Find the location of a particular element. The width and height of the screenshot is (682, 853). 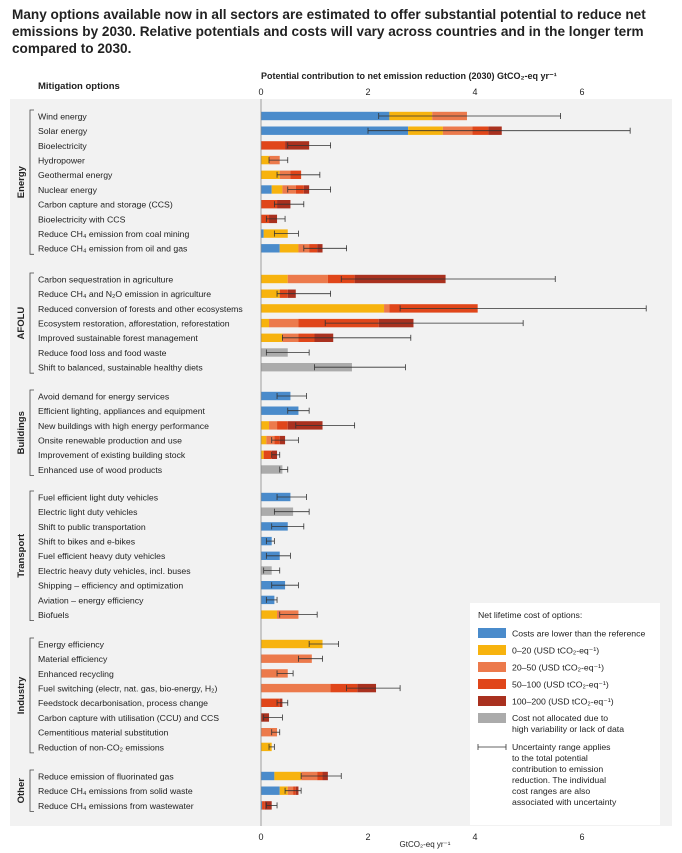

x-axis-label: GtCO₂-eq yr⁻¹ is located at coordinates (425, 844).